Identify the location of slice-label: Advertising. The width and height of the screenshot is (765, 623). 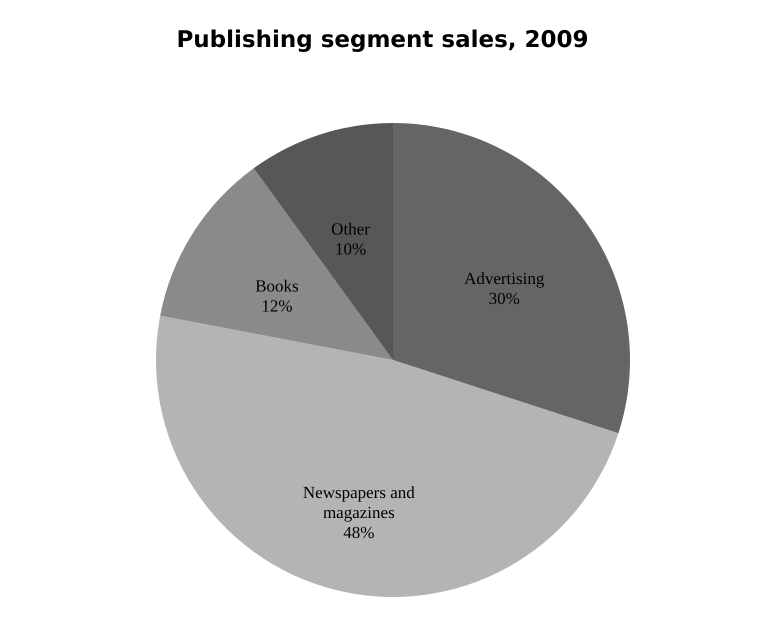
(504, 278).